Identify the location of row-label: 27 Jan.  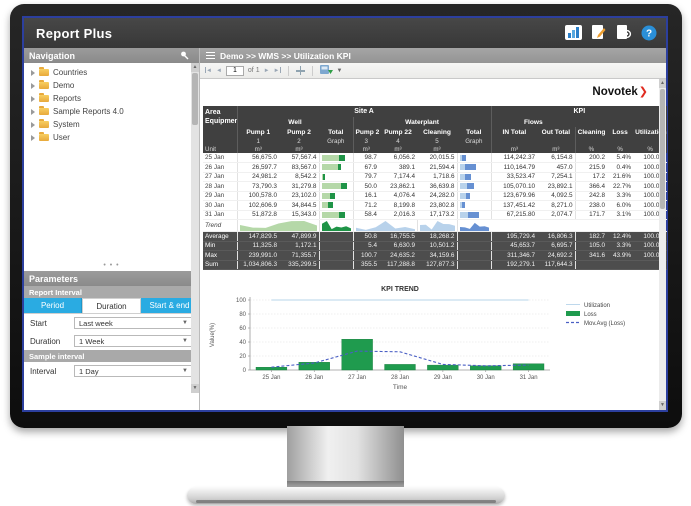
(220, 177).